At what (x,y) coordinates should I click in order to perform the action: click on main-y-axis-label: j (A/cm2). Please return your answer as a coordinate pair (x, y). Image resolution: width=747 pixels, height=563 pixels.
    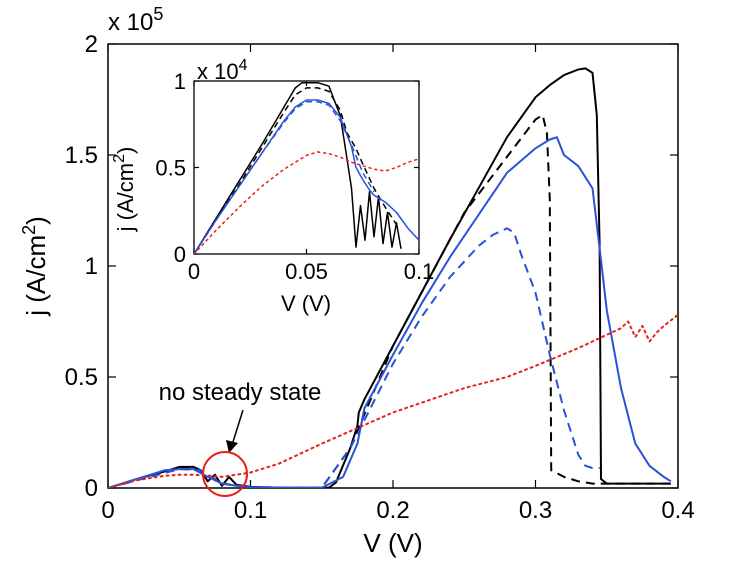
    Looking at the image, I should click on (35, 266).